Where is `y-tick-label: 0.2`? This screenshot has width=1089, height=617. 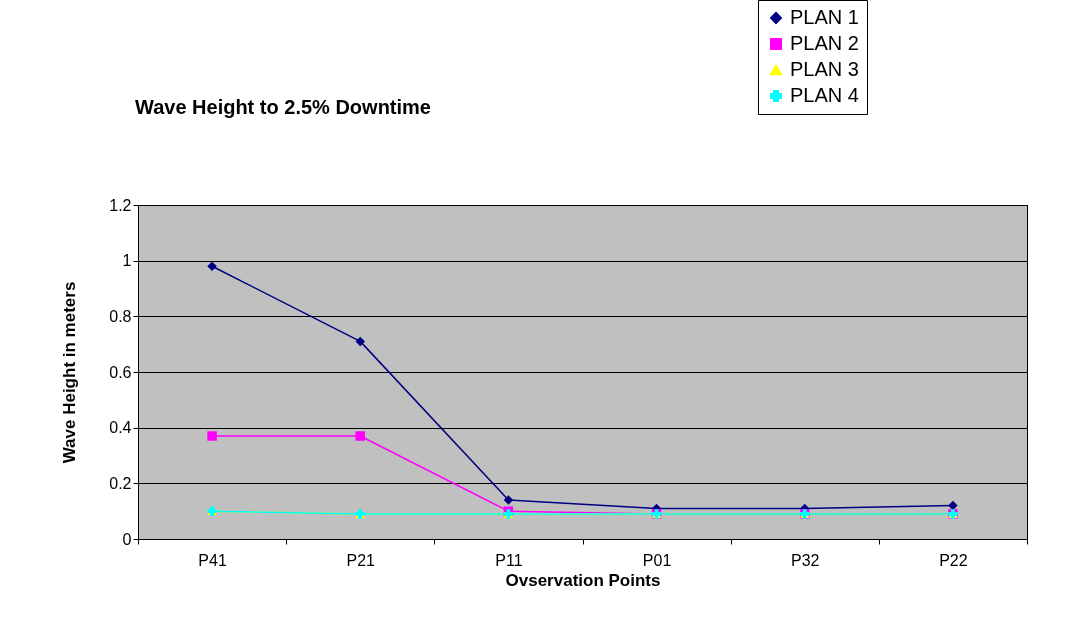
y-tick-label: 0.2 is located at coordinates (120, 483).